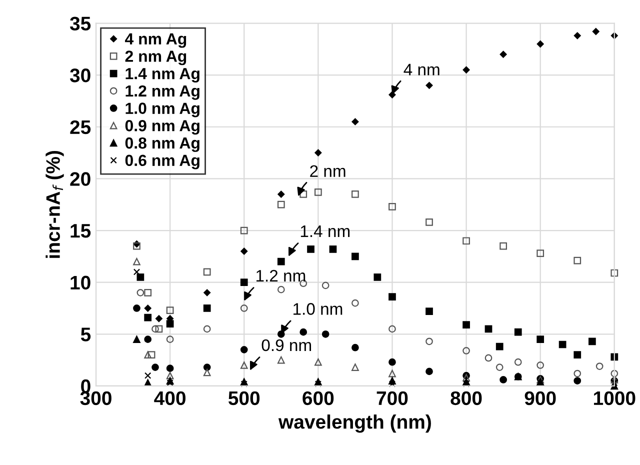 This screenshot has height=465, width=640. I want to click on legend-label: 0.6 nm Ag, so click(162, 162).